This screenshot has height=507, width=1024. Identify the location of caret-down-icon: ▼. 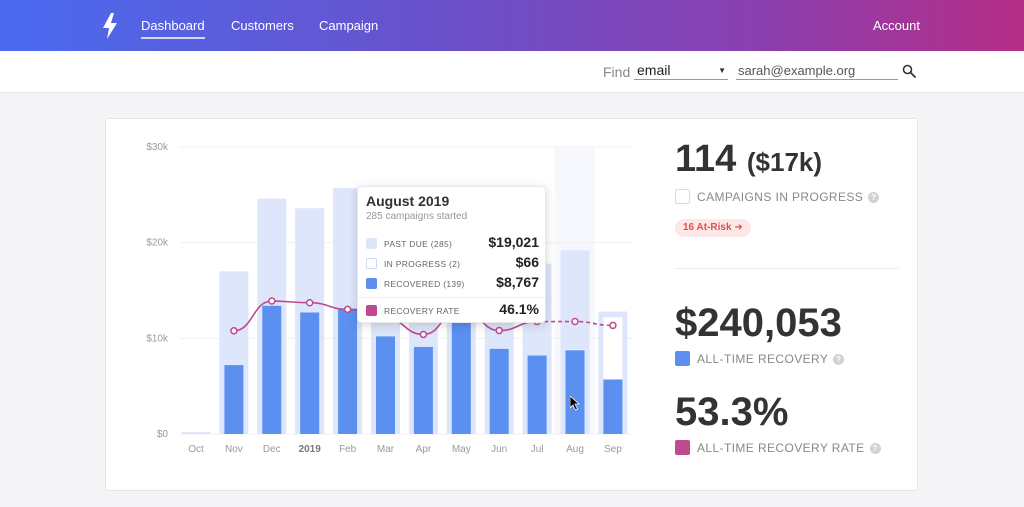
(722, 70).